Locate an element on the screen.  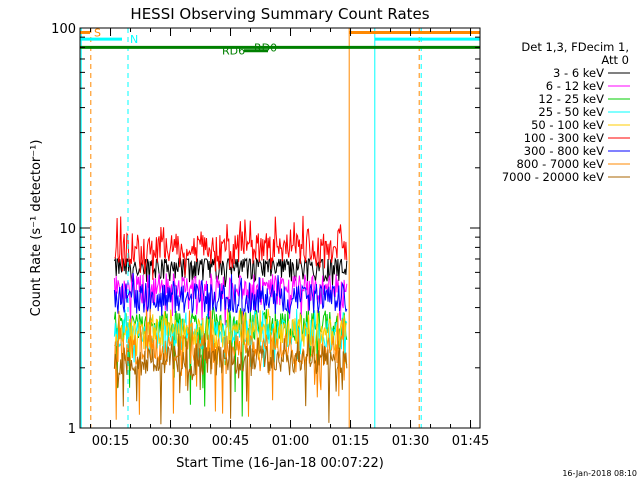
legend-label-1: 3 - 6 keV is located at coordinates (578, 73).